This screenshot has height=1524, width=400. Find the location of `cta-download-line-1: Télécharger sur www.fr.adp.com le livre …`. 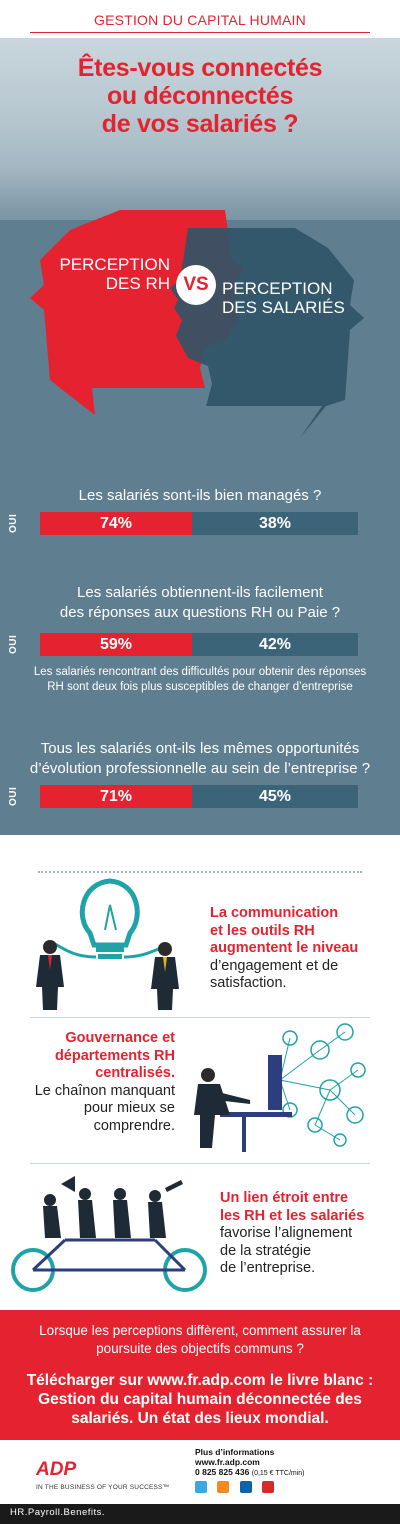

cta-download-line-1: Télécharger sur www.fr.adp.com le livre … is located at coordinates (200, 1380).